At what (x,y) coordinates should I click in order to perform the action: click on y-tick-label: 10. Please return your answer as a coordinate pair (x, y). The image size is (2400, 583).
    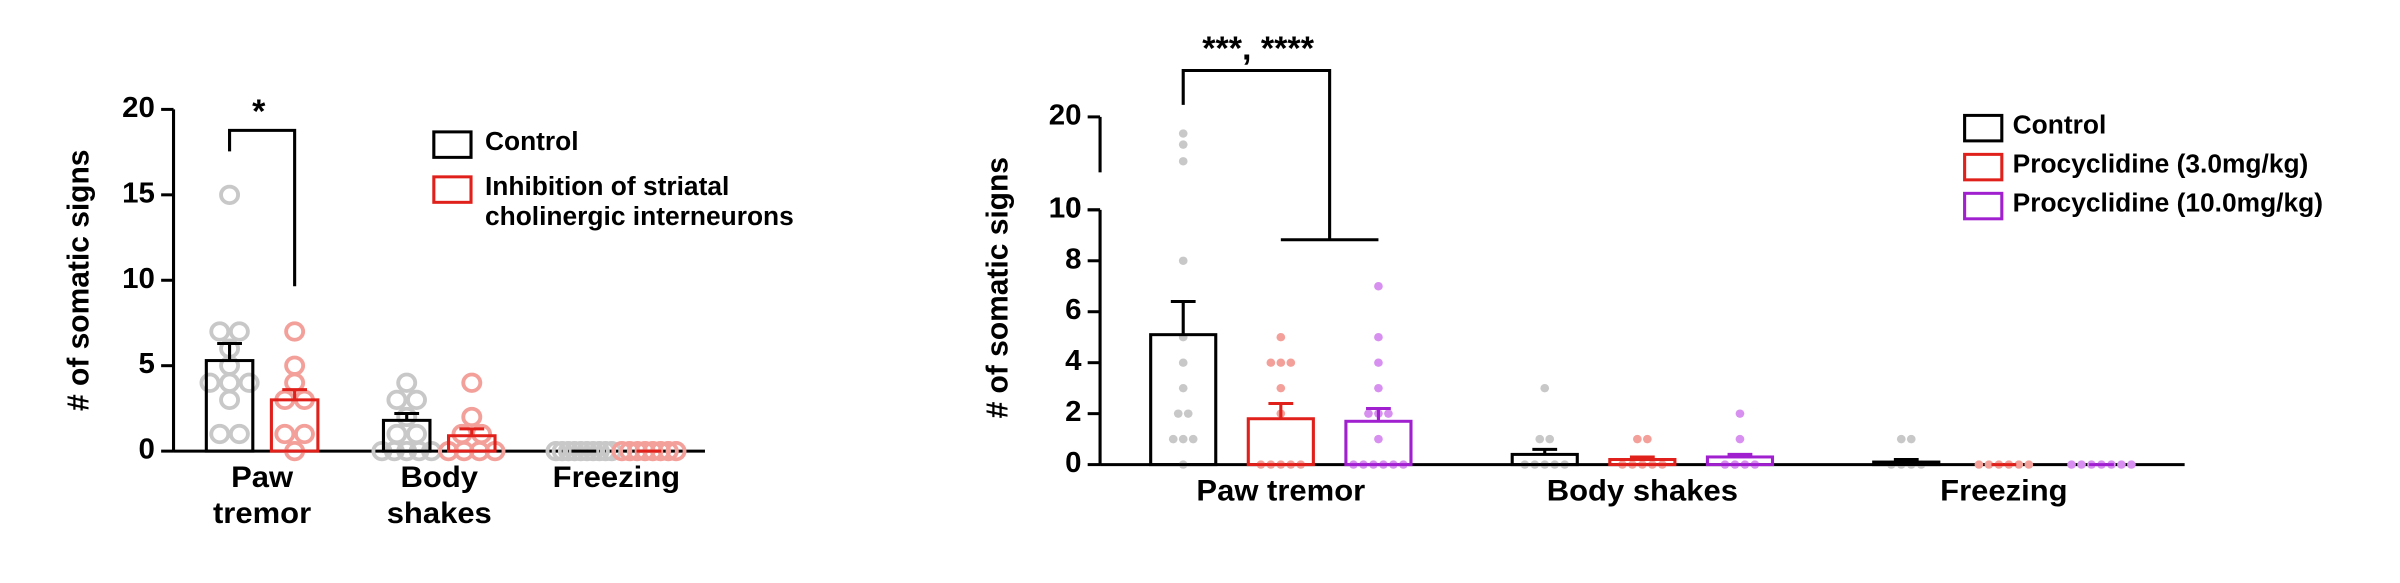
    Looking at the image, I should click on (1065, 208).